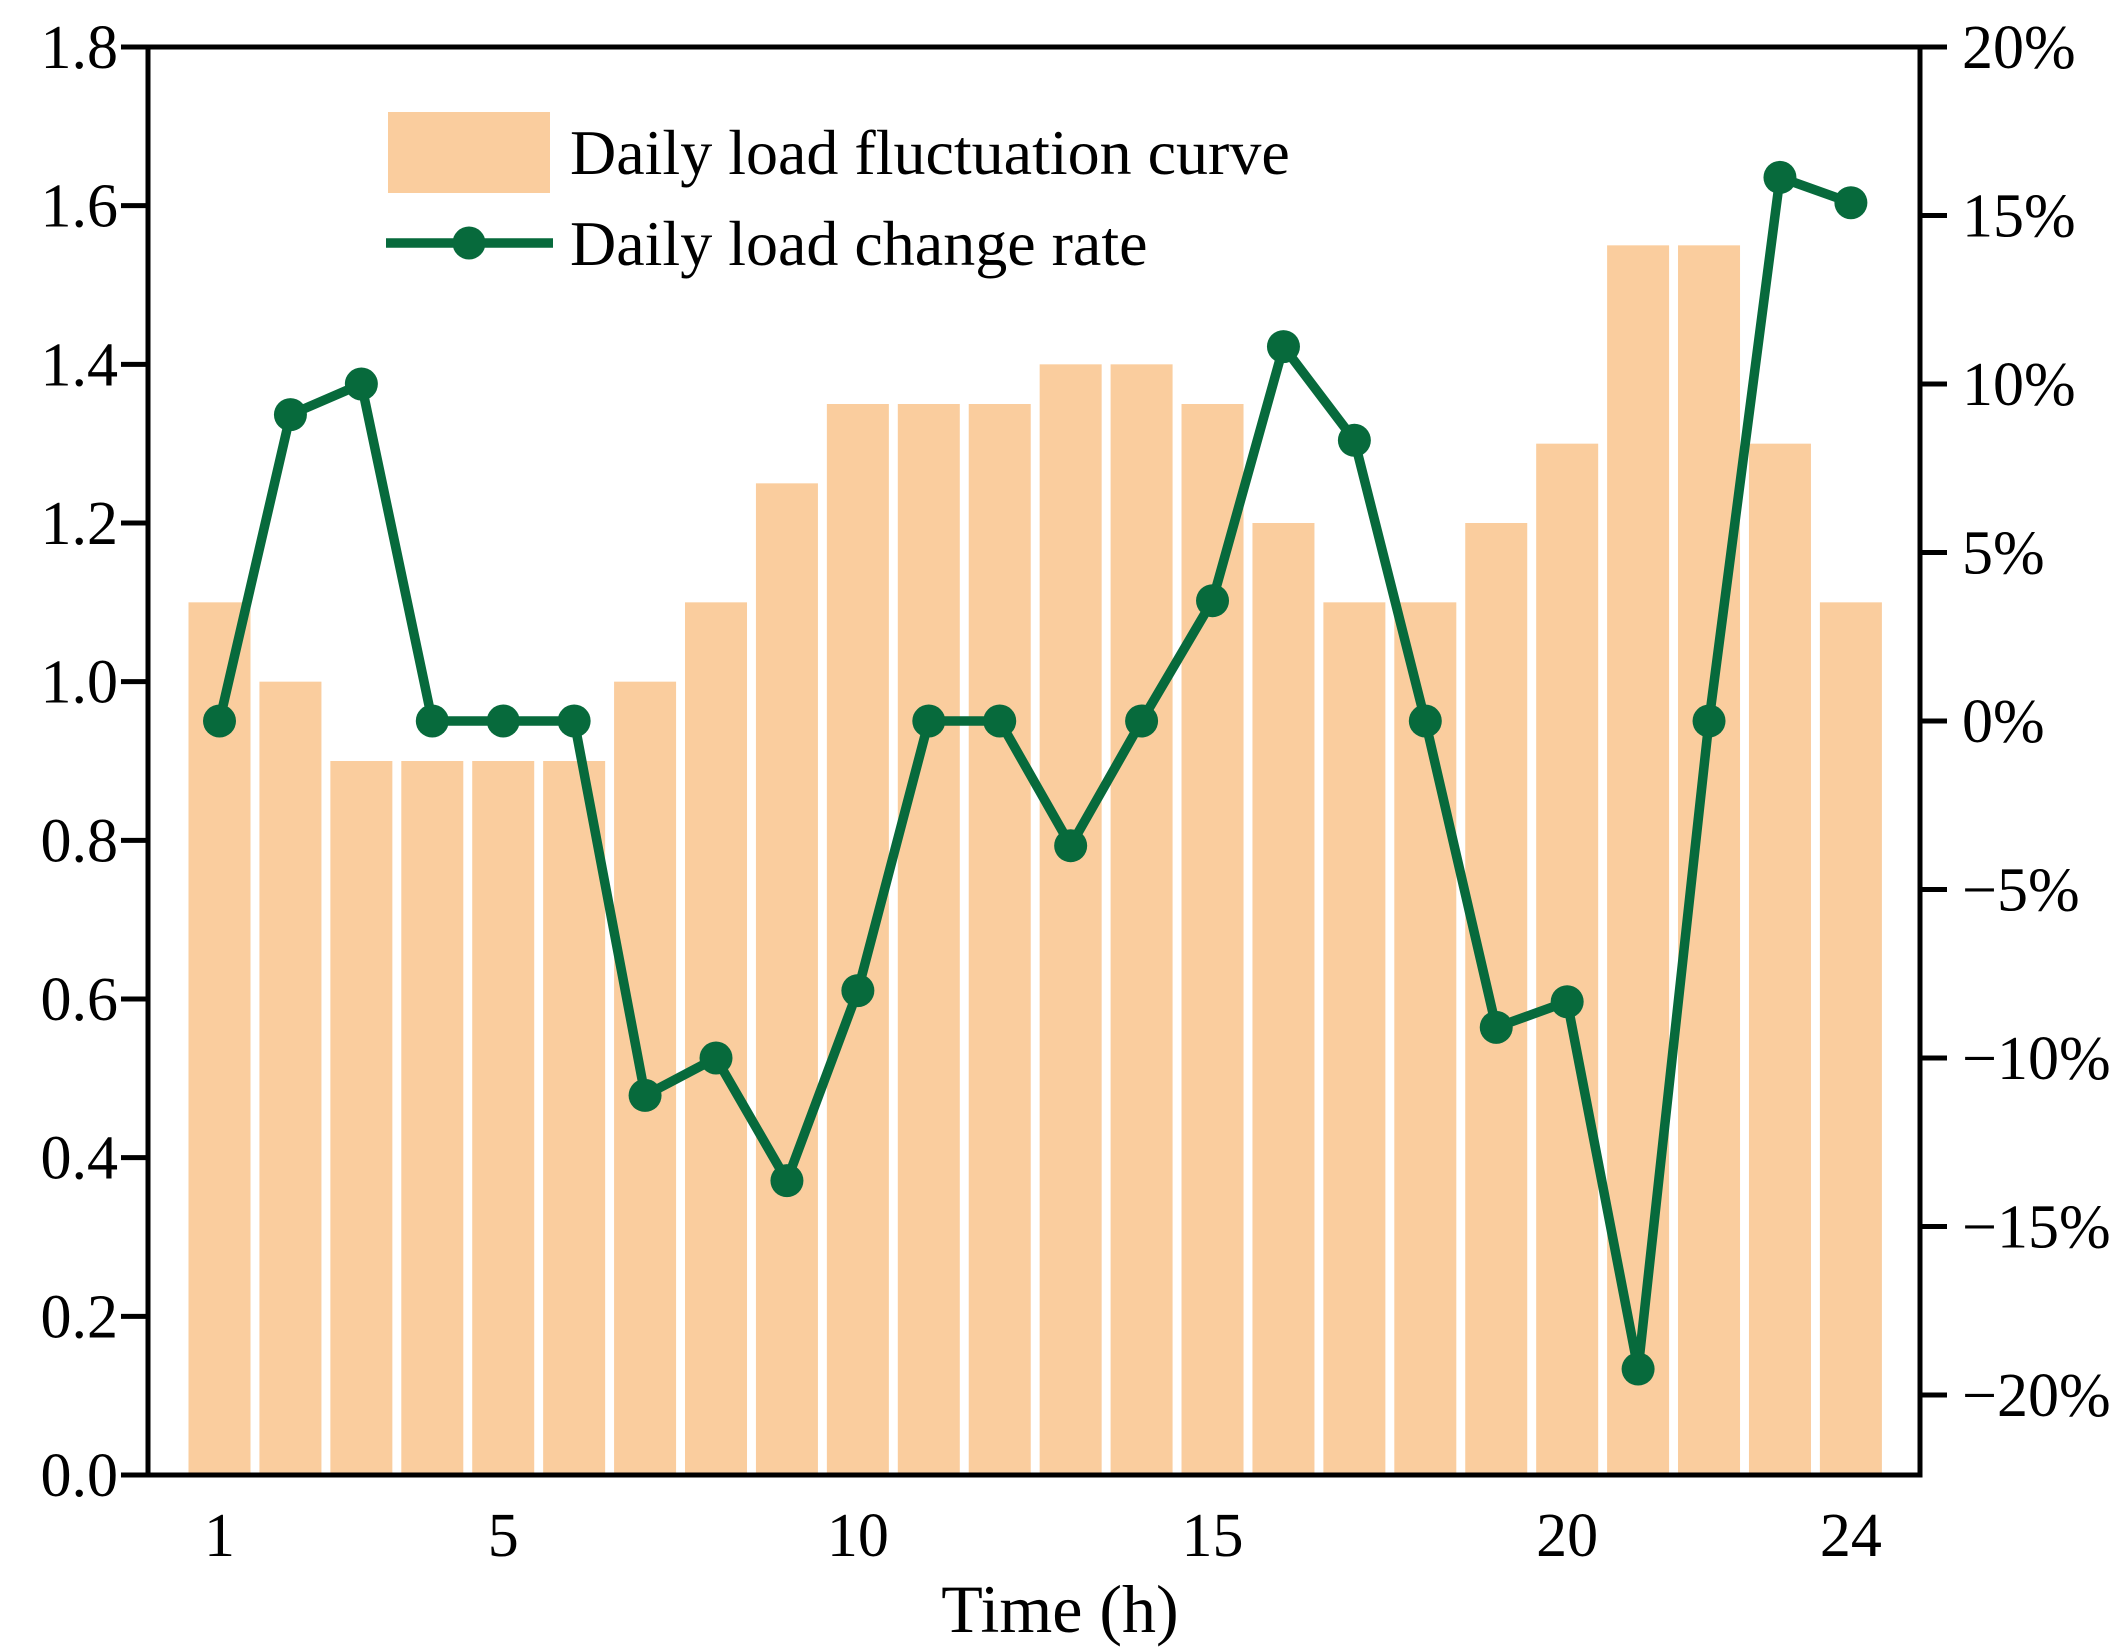 This screenshot has height=1648, width=2120. I want to click on x-tick-label-20: 20, so click(1567, 1536).